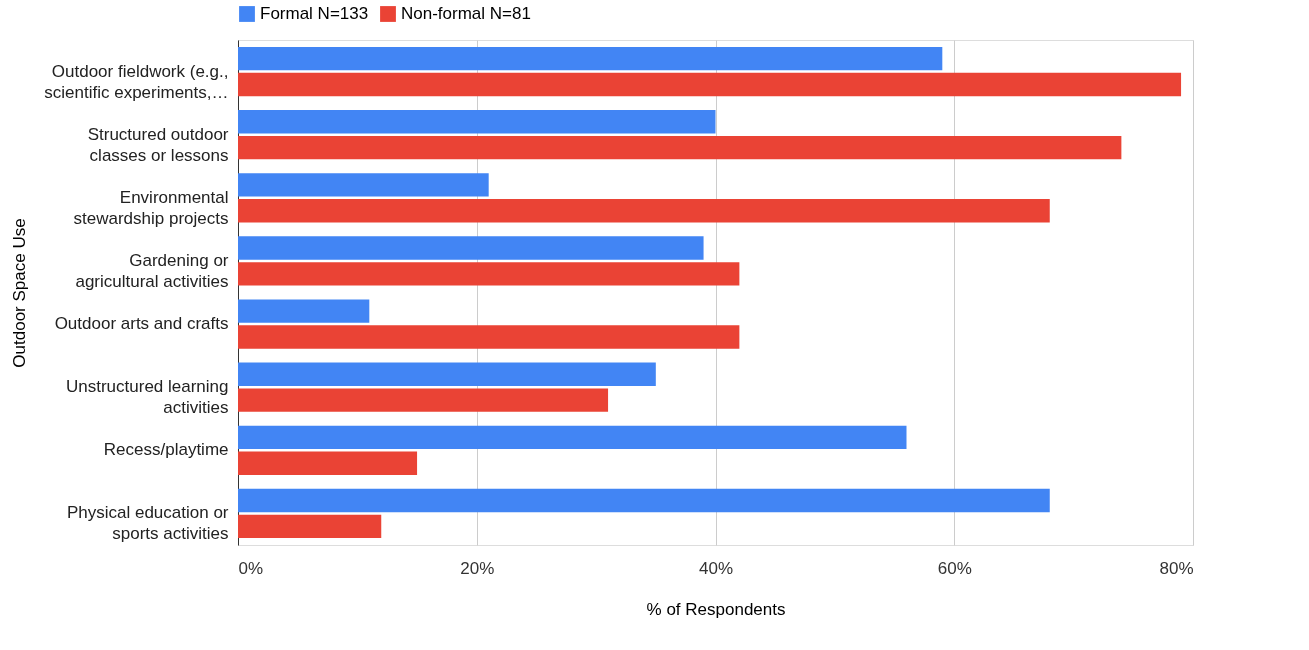 The height and width of the screenshot is (650, 1309). I want to click on x-axis-title: % of Respondents, so click(716, 609).